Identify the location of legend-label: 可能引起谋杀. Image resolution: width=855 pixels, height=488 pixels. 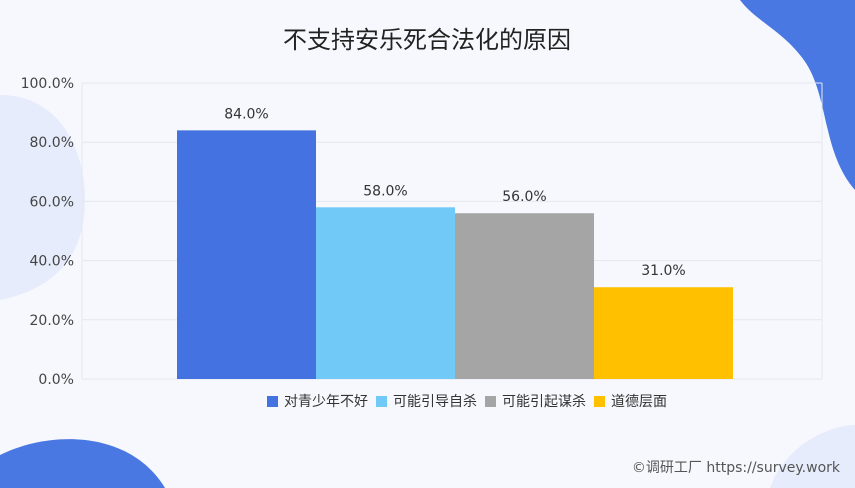
(544, 402).